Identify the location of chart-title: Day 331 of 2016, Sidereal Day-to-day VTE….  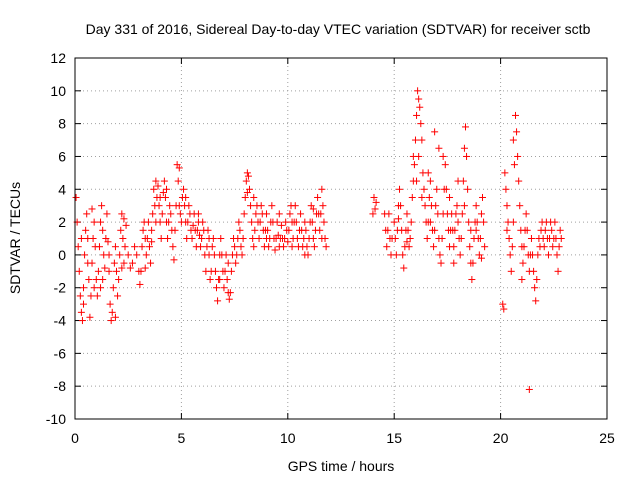
(338, 29).